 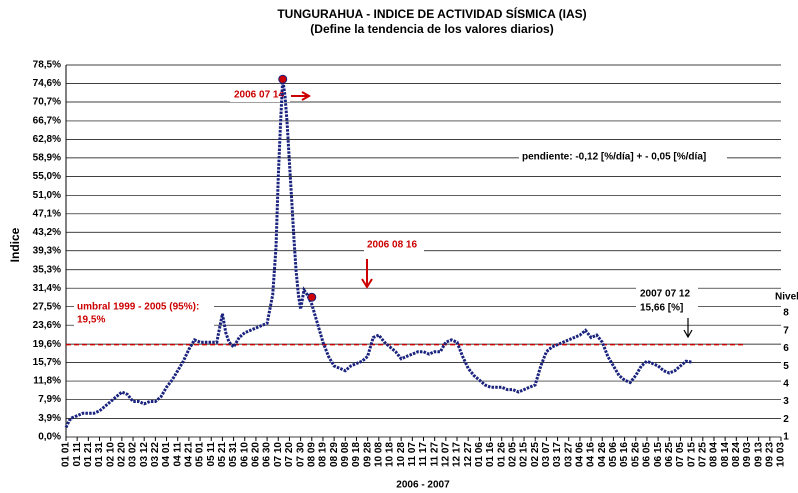 What do you see at coordinates (222, 454) in the screenshot?
I see `x-tick-label: 05 21` at bounding box center [222, 454].